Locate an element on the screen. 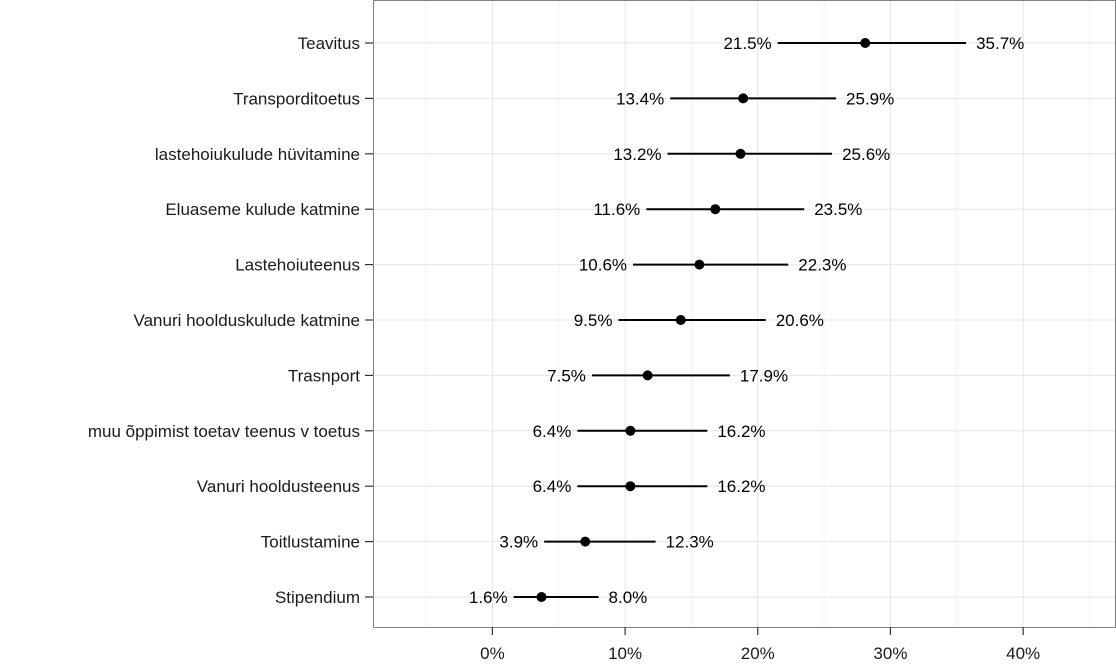 The height and width of the screenshot is (666, 1116). ci-low-label: 1.6% is located at coordinates (488, 597).